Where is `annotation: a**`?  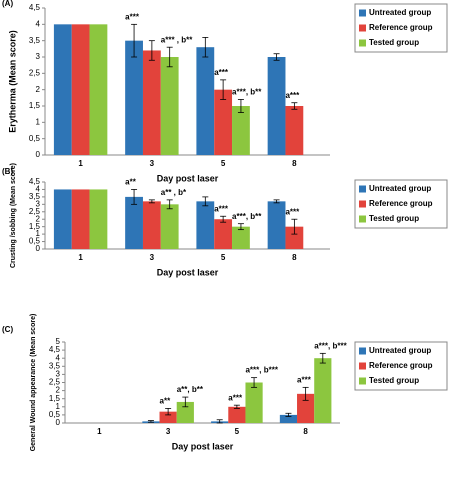 annotation: a** is located at coordinates (131, 182).